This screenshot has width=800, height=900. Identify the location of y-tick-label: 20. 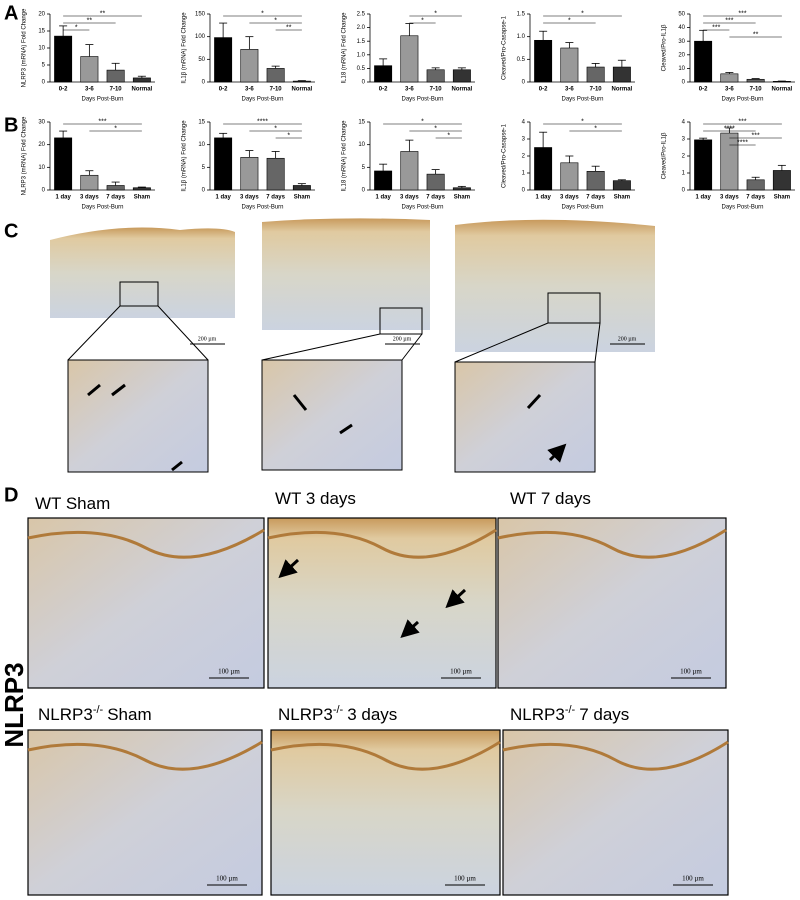
(41, 15).